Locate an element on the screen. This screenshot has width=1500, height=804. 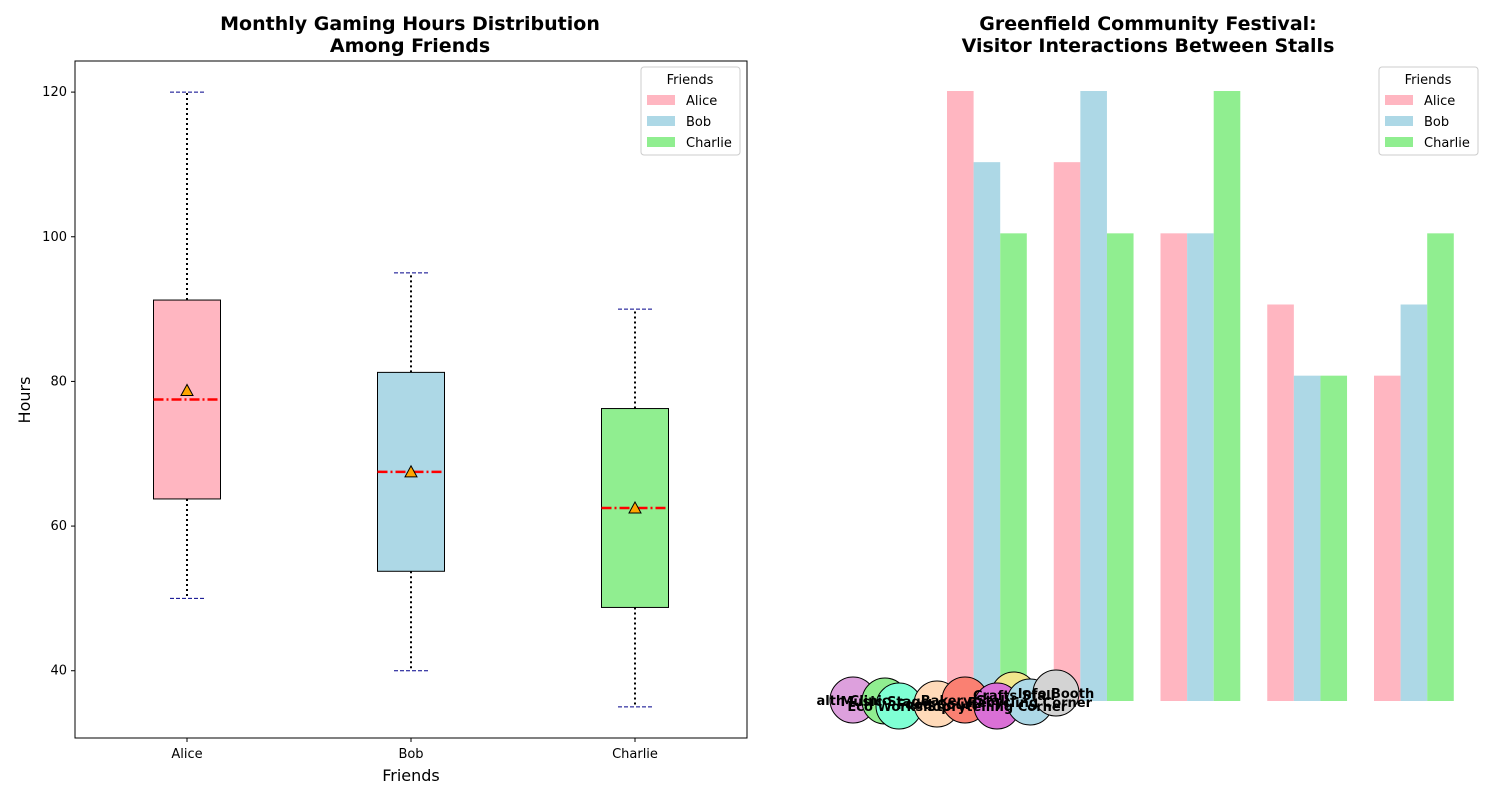
box-charlie-mean-marker is located at coordinates (635, 507).